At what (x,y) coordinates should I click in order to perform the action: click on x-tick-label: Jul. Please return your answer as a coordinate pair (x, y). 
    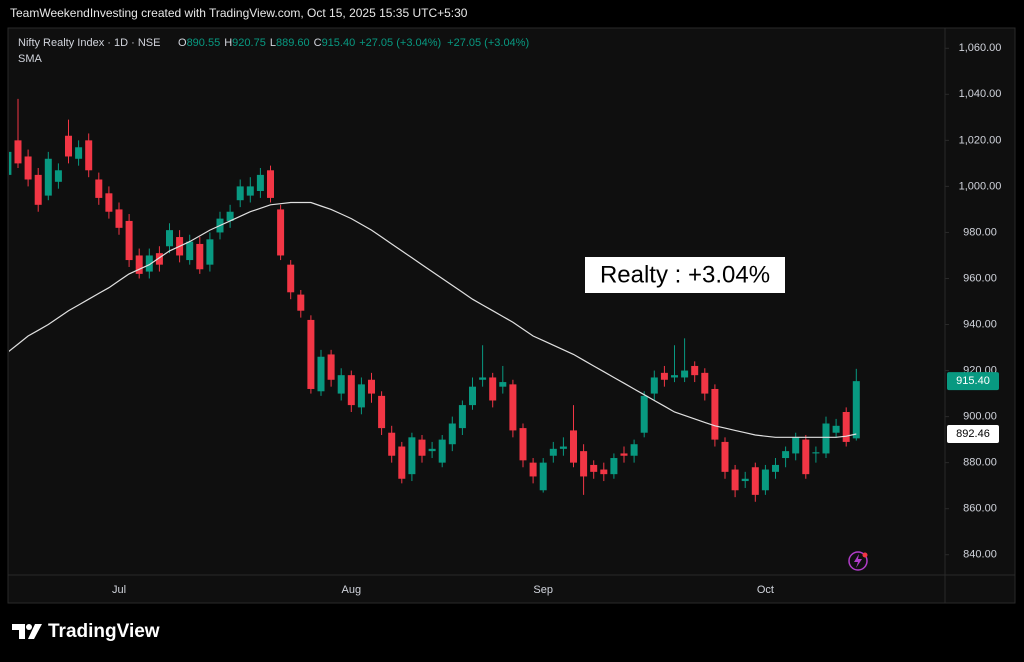
    Looking at the image, I should click on (119, 590).